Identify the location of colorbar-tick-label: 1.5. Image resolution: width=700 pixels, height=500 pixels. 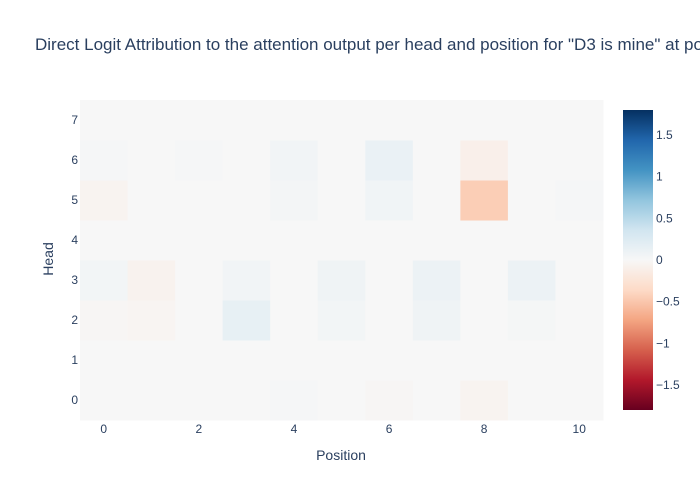
(664, 135).